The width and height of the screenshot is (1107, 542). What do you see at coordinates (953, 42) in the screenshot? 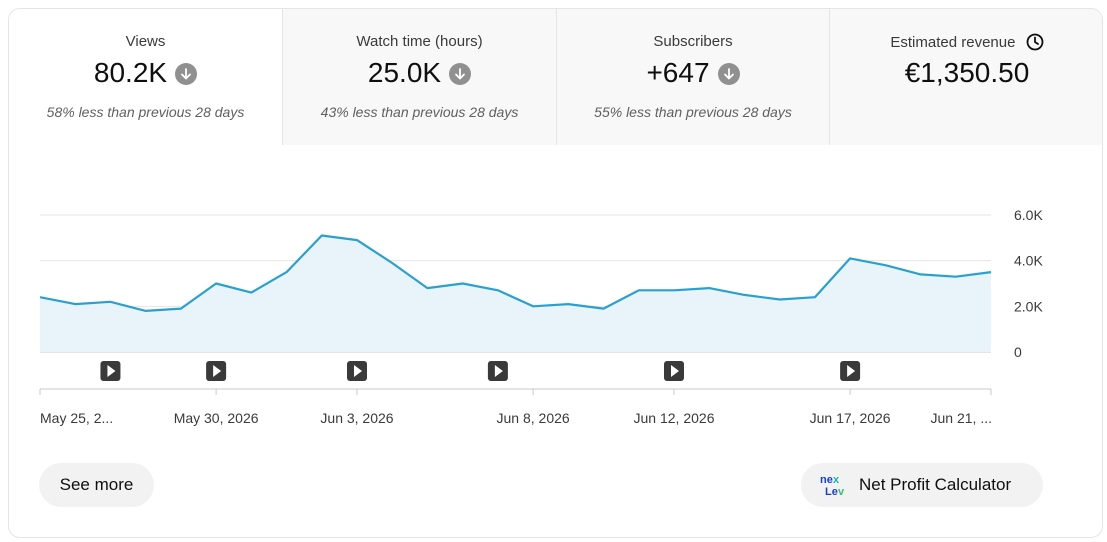
I see `metric-label: Estimated revenue` at bounding box center [953, 42].